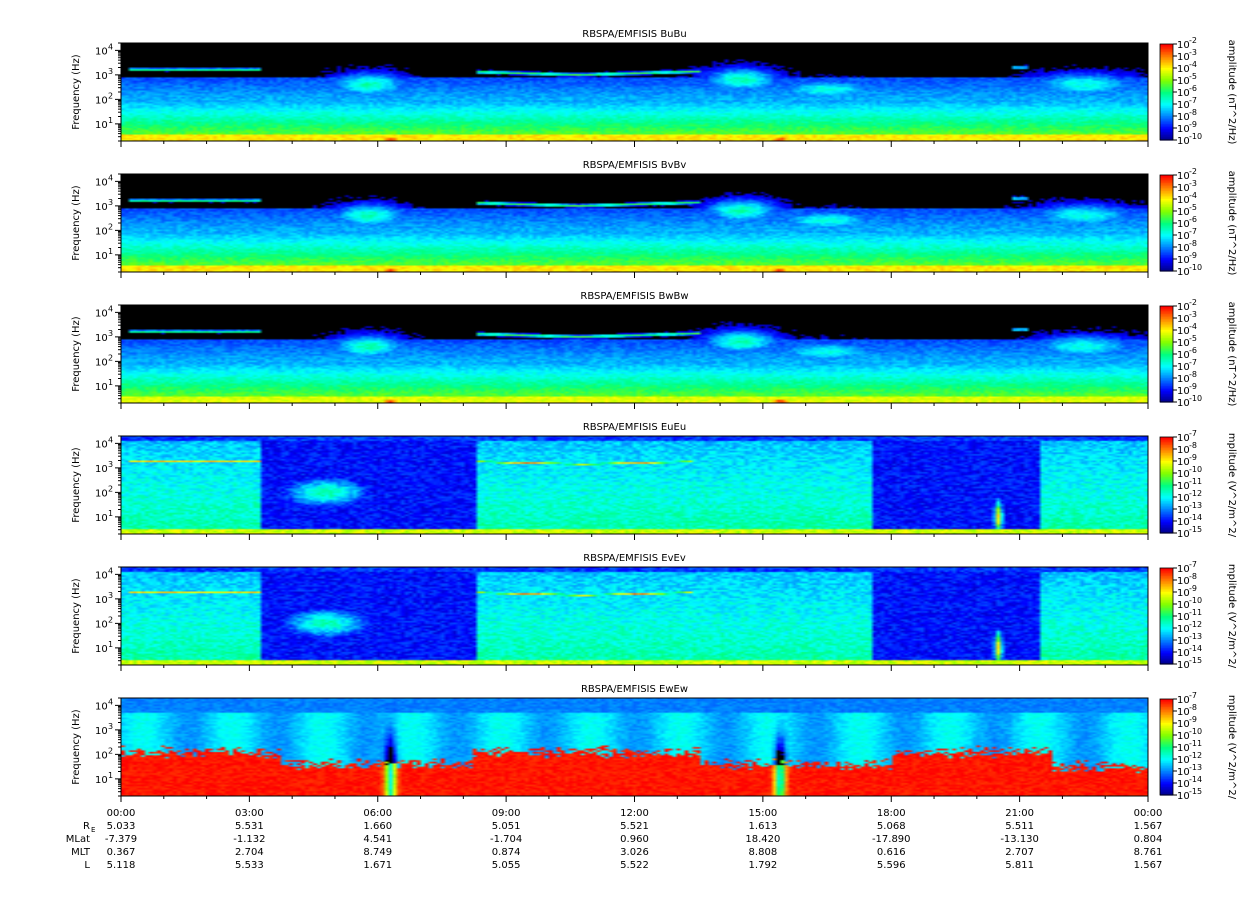  Describe the element at coordinates (81, 852) in the screenshot. I see `ephemeris-row-label: MLT` at that location.